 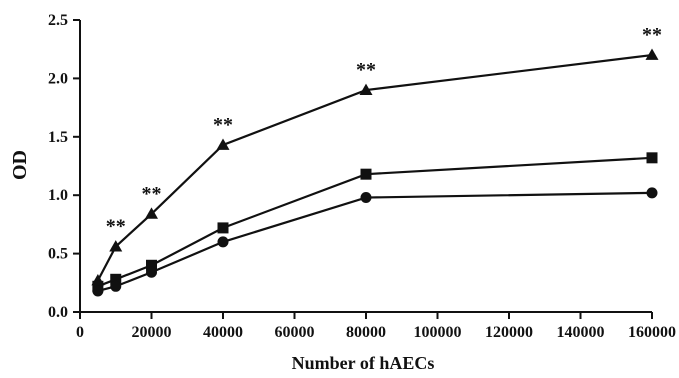 What do you see at coordinates (652, 332) in the screenshot?
I see `x-tick-label: 160000` at bounding box center [652, 332].